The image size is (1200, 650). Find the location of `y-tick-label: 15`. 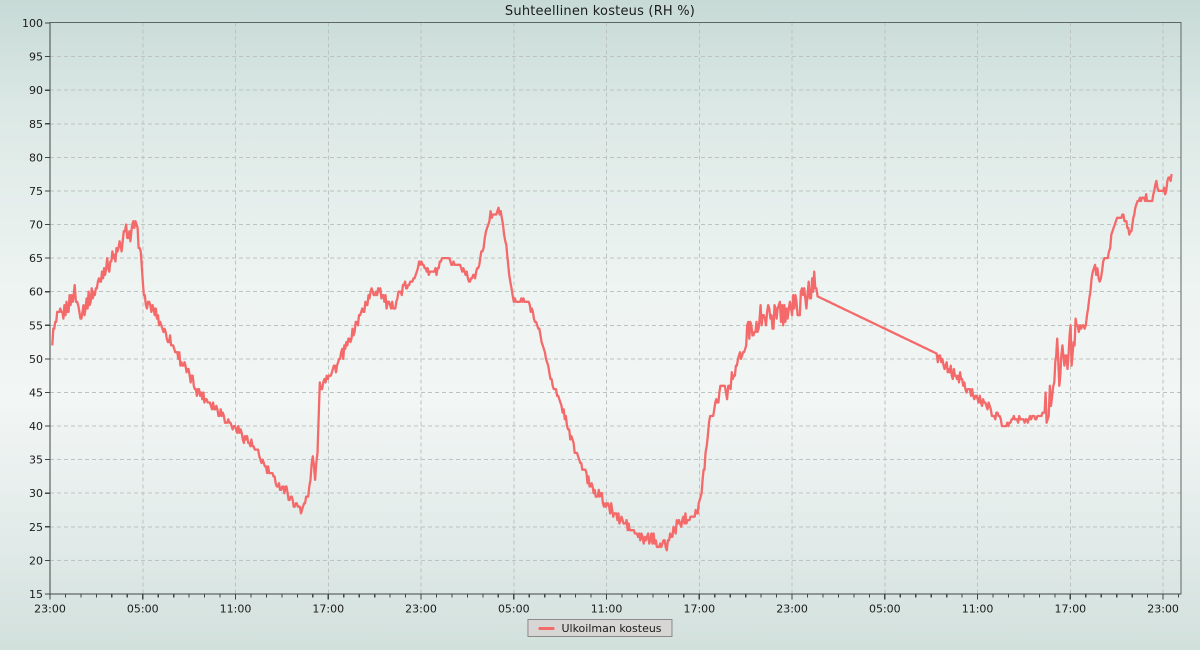

y-tick-label: 15 is located at coordinates (36, 594).